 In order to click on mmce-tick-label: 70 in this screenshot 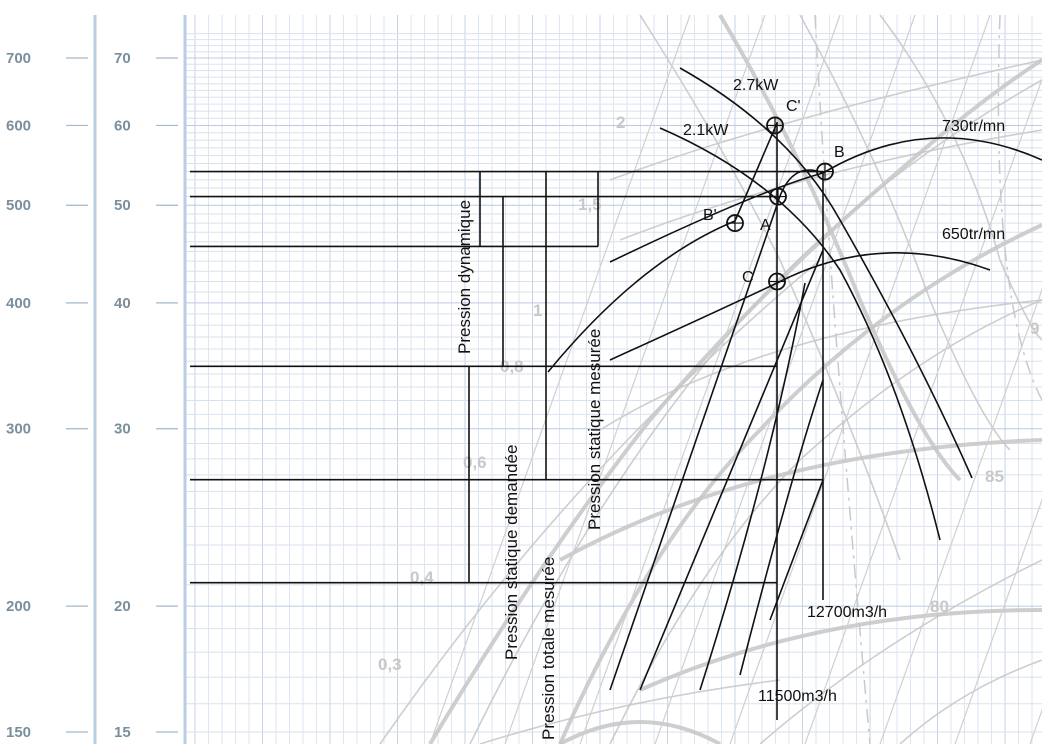, I will do `click(122, 58)`.